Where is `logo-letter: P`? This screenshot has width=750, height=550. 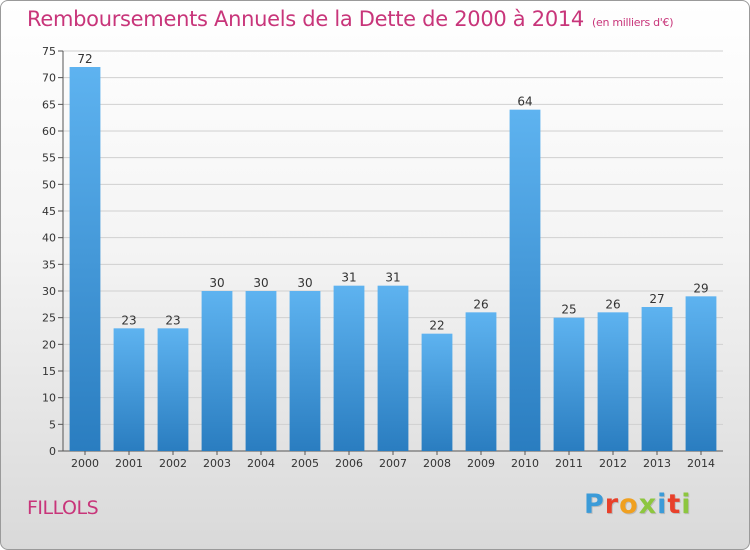 logo-letter: P is located at coordinates (594, 504).